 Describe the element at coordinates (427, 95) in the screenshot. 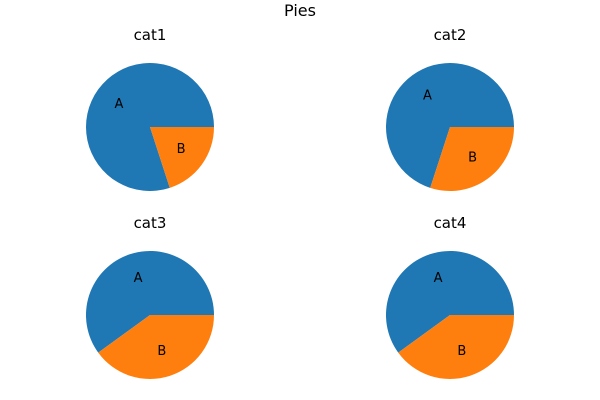

I see `pie-label-cat2-A: A` at that location.